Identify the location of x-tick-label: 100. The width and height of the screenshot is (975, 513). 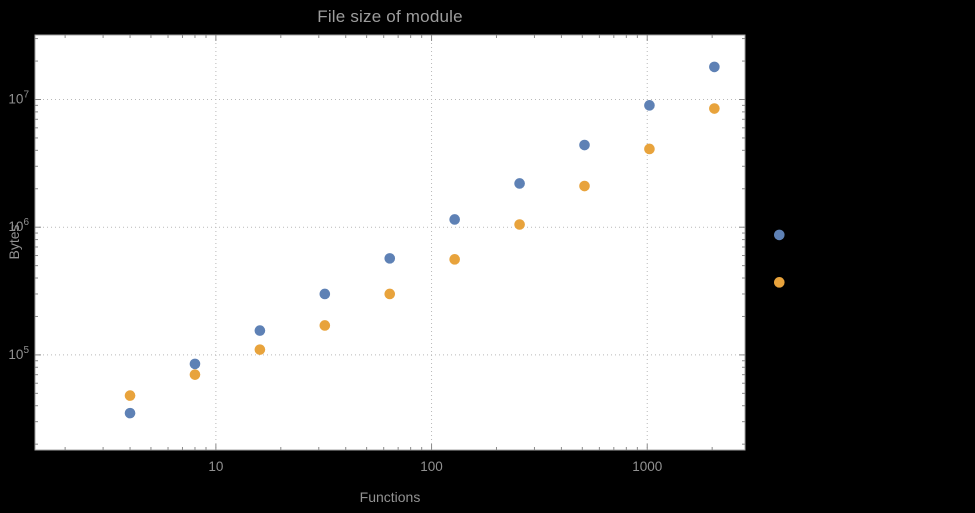
(431, 466).